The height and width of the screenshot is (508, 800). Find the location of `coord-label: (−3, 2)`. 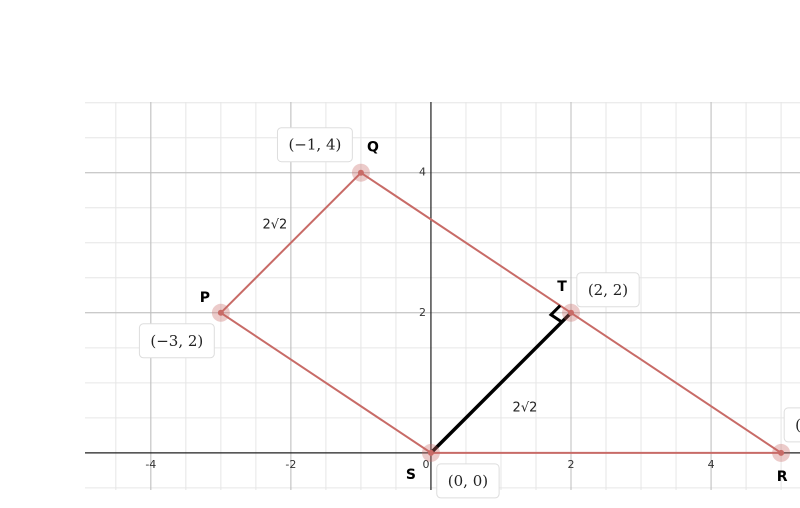

coord-label: (−3, 2) is located at coordinates (176, 341).